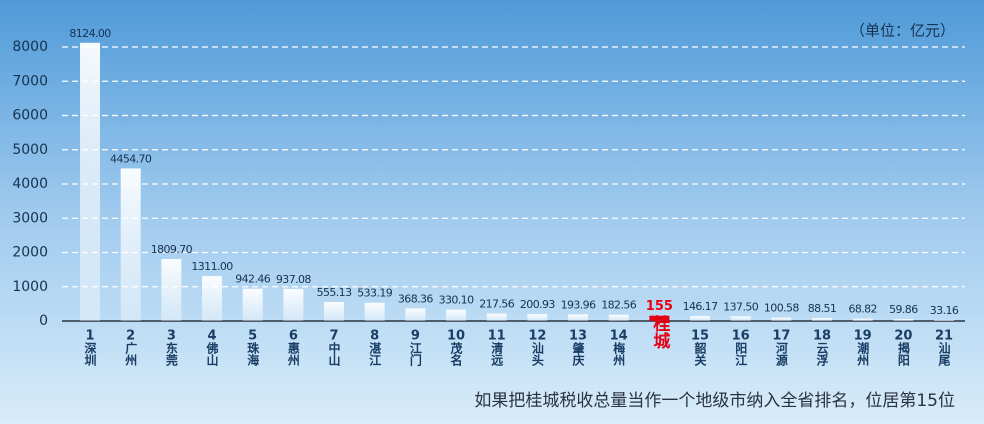 This screenshot has height=424, width=984. Describe the element at coordinates (456, 336) in the screenshot. I see `rank-label: 10` at that location.